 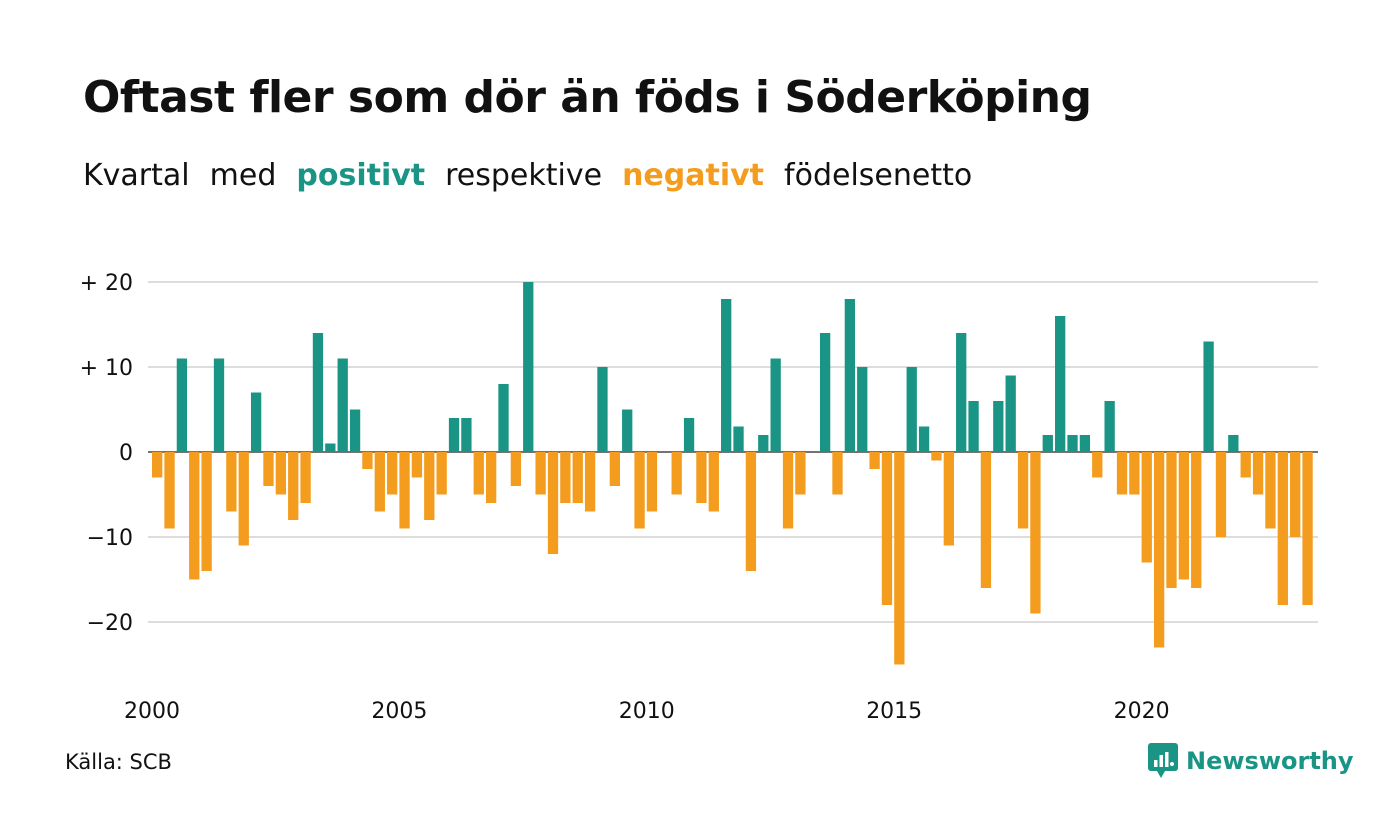 What do you see at coordinates (1142, 711) in the screenshot?
I see `x-tick-label: 2020` at bounding box center [1142, 711].